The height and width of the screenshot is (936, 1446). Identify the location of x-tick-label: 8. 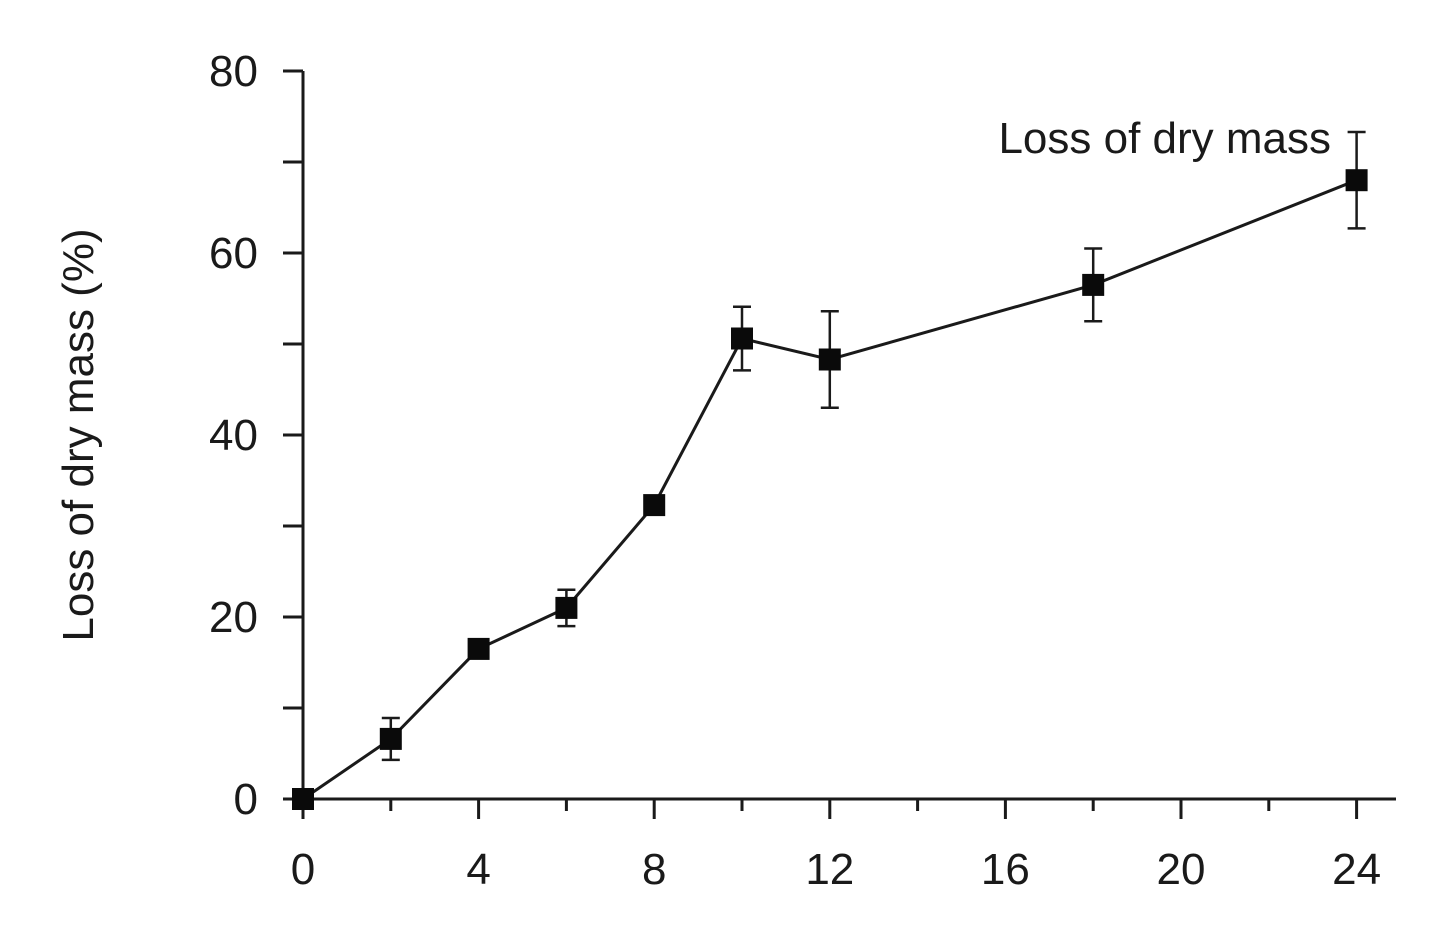
(654, 869).